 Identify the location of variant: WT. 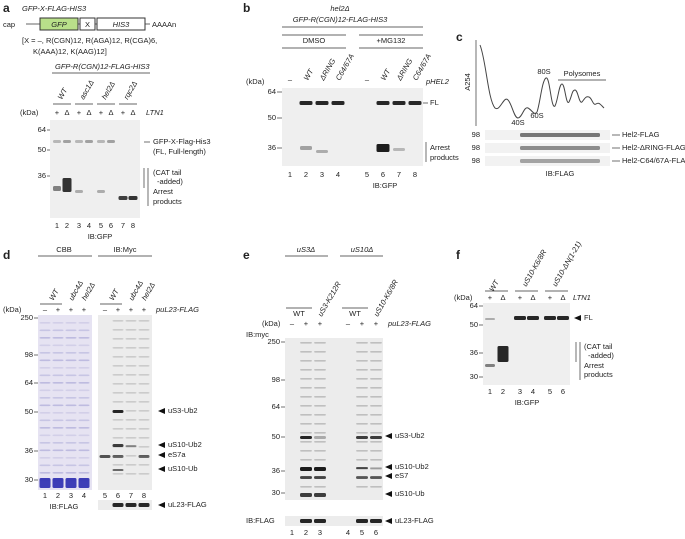
(299, 313).